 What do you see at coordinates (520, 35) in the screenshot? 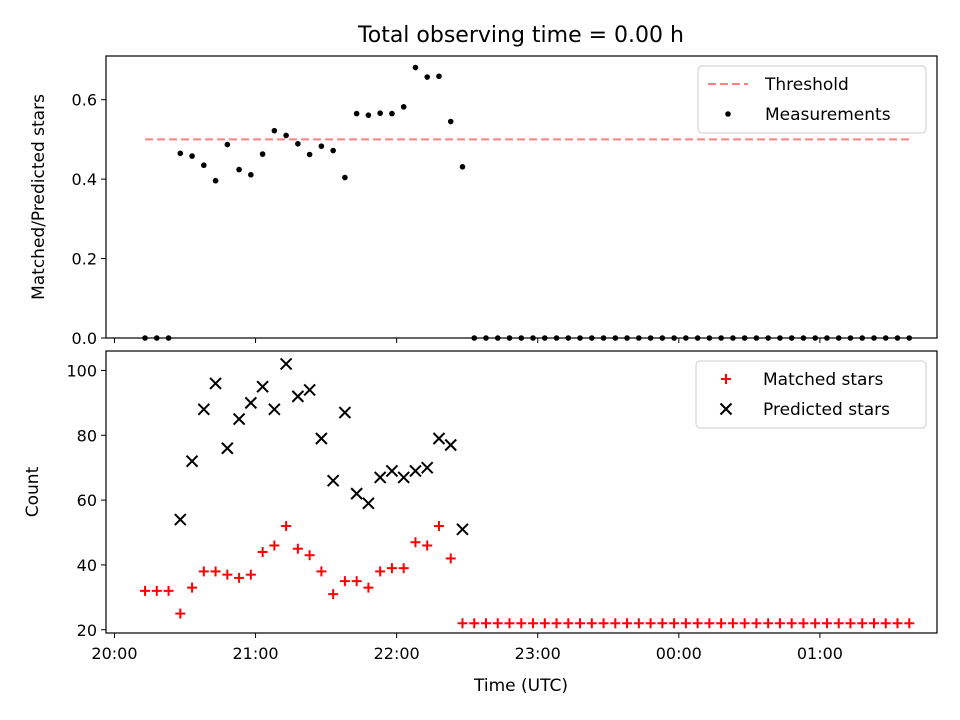
I see `chart-title: Total observing time = 0.00 h` at bounding box center [520, 35].